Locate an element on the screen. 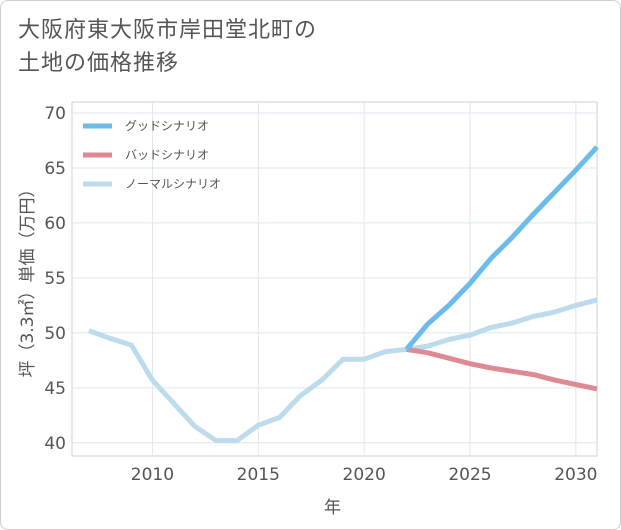  chart-title-line2: 土地の価格推移 is located at coordinates (99, 63).